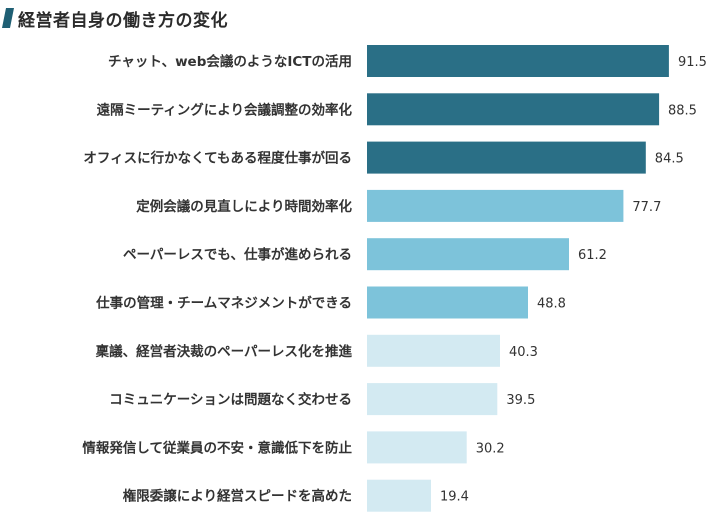  Describe the element at coordinates (520, 400) in the screenshot. I see `value-label-8: 39.5` at that location.